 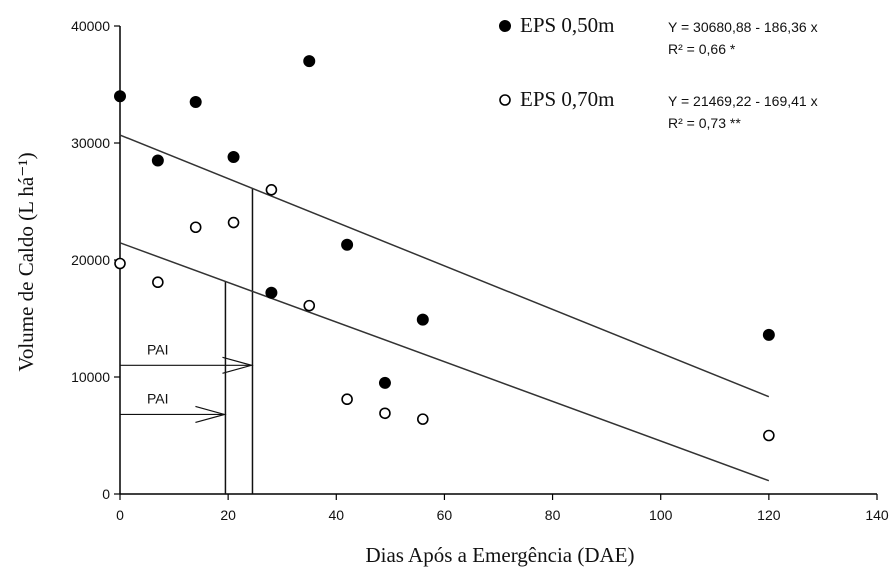 I want to click on regression-equation-1: Y = 30680,88 - 186,36 x, so click(x=743, y=27).